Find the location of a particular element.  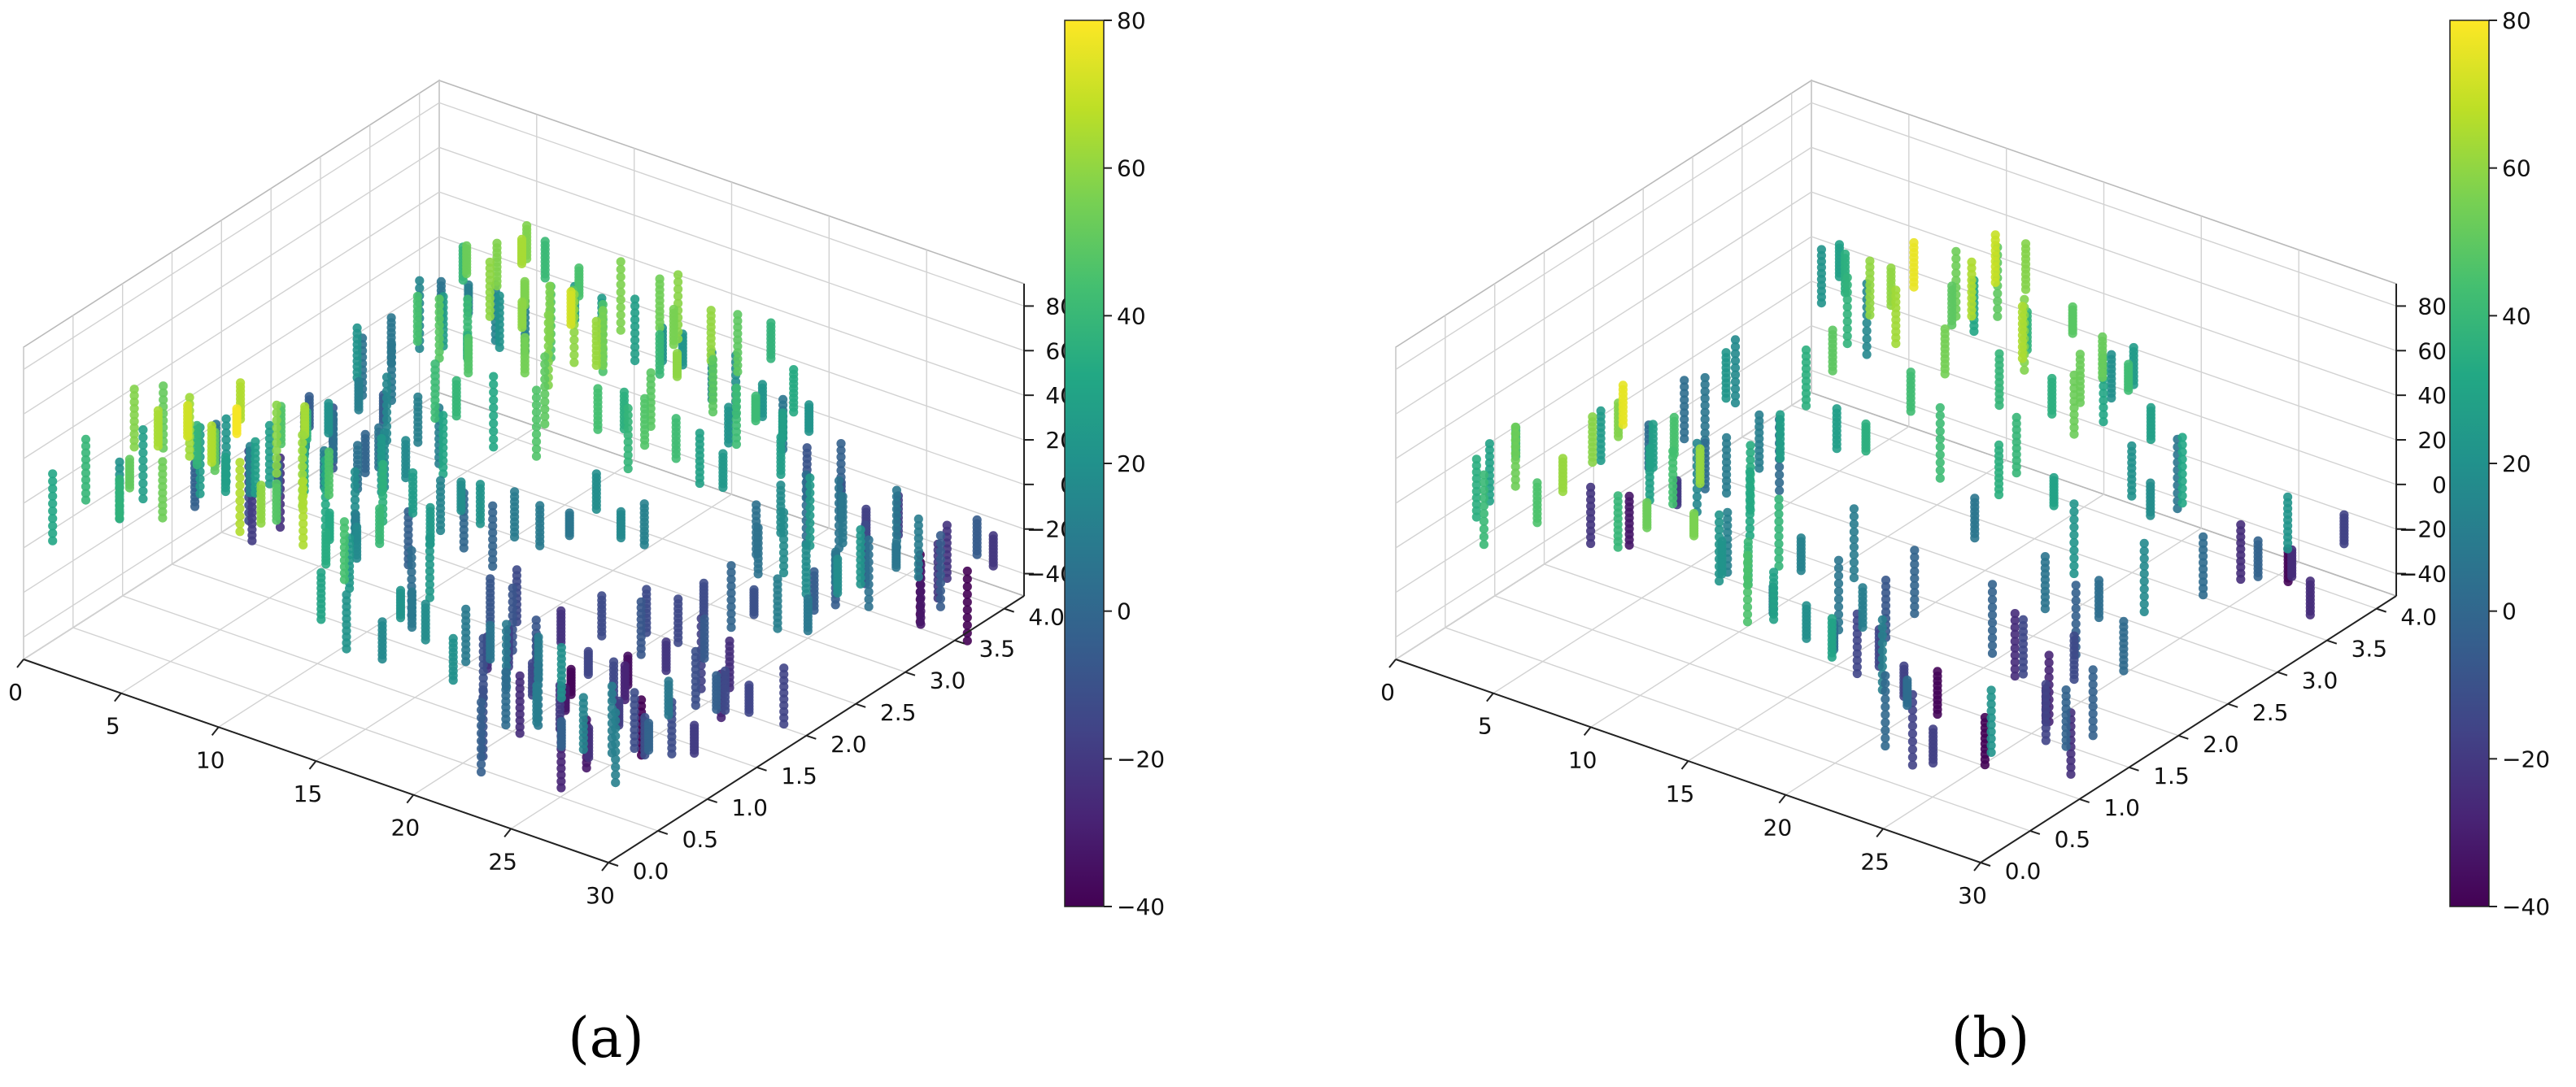

z-tick-label: 60 is located at coordinates (2432, 350).